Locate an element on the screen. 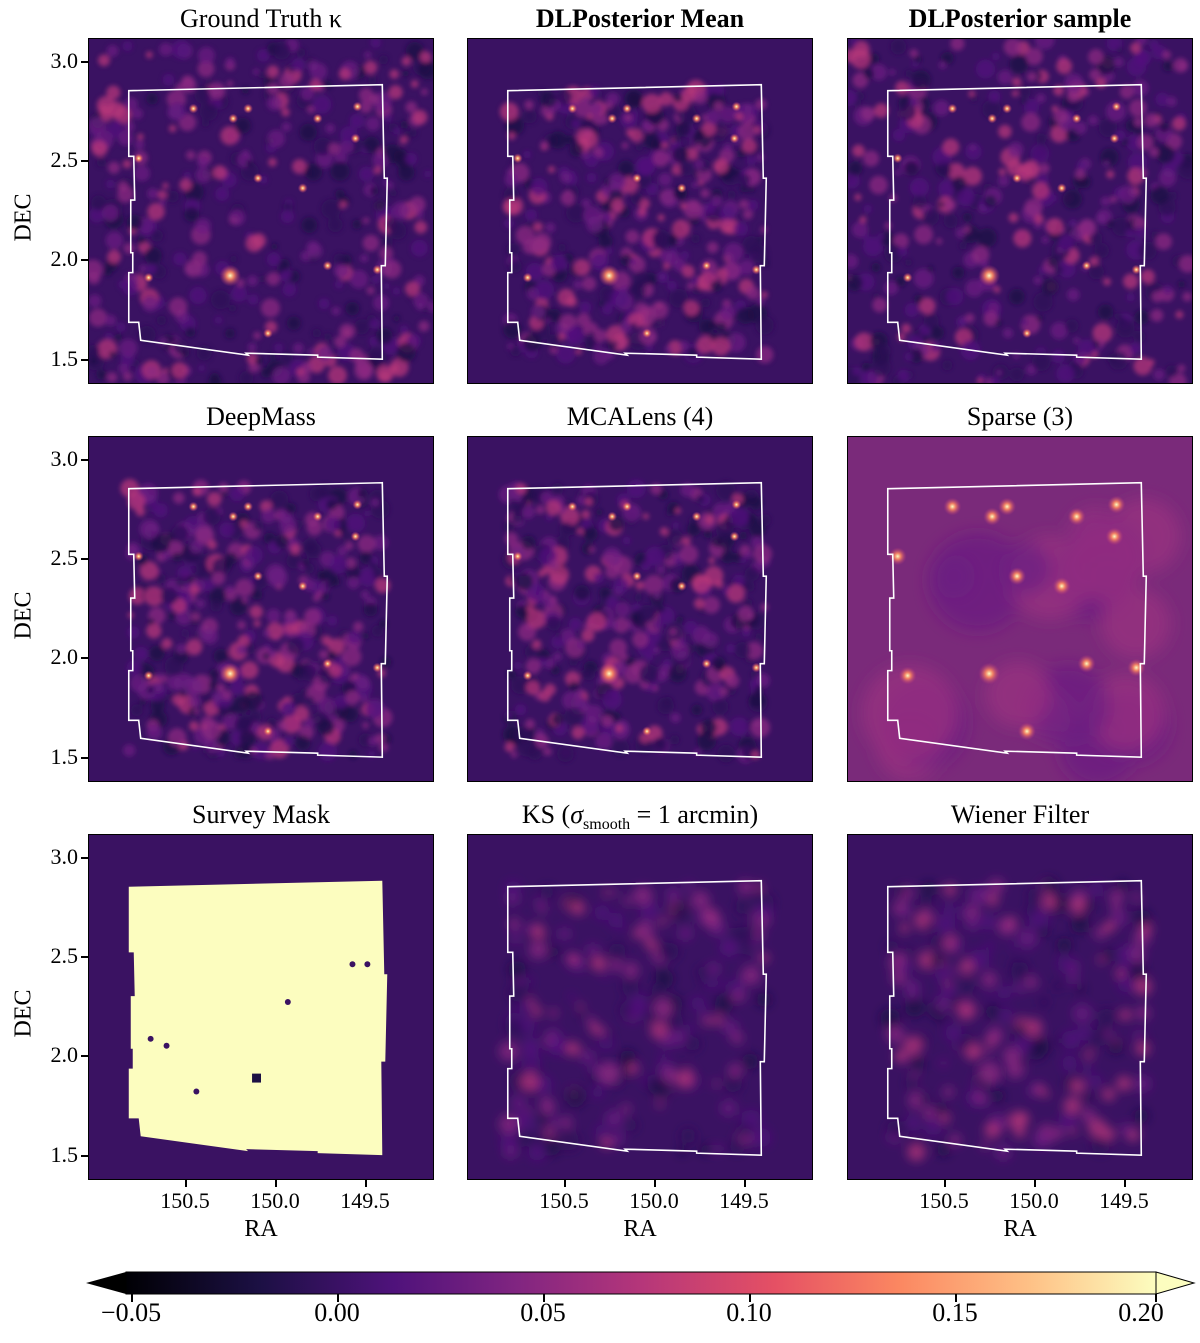 Image resolution: width=1200 pixels, height=1343 pixels. colorbar-tick-label: 0.20 is located at coordinates (1141, 1312).